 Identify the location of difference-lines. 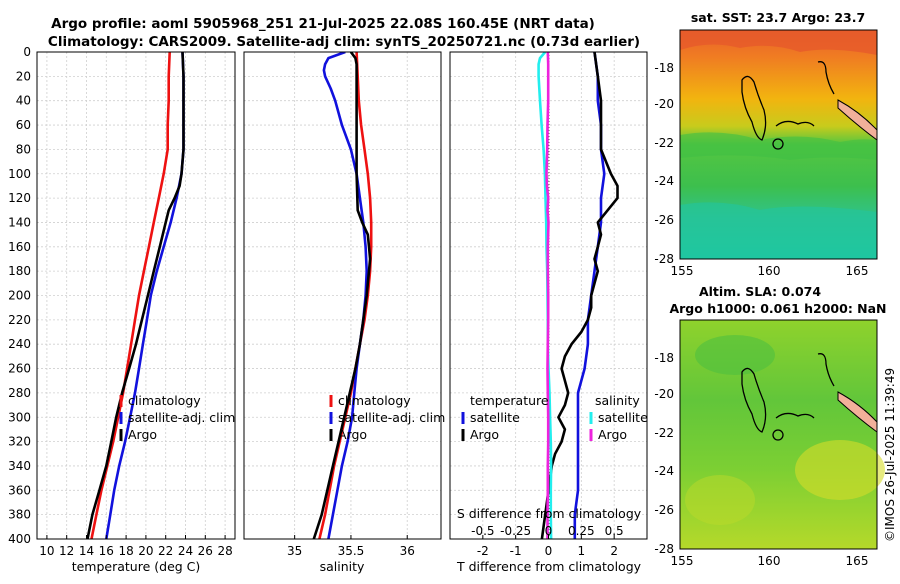
(578, 295).